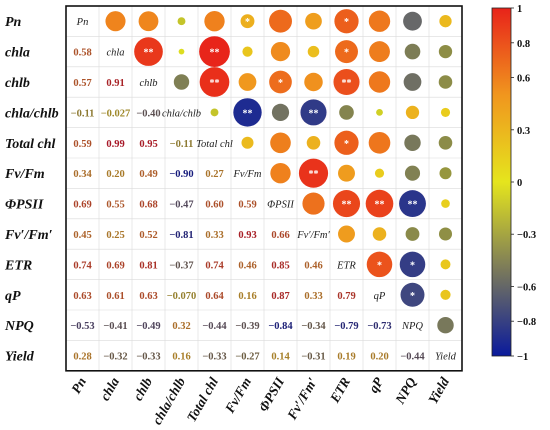  What do you see at coordinates (313, 326) in the screenshot?
I see `correlation-value: −0.34` at bounding box center [313, 326].